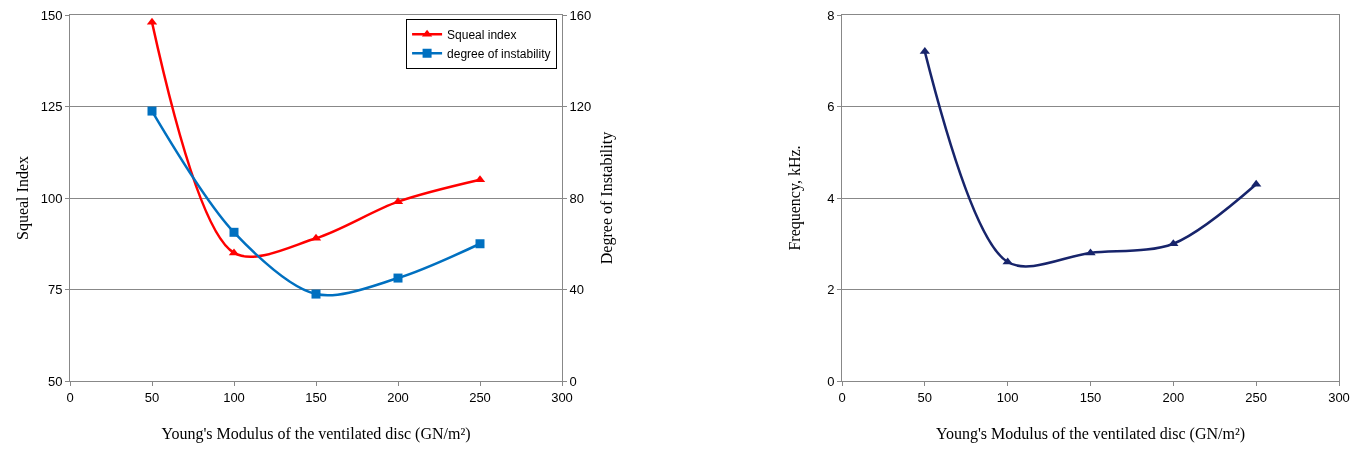 The width and height of the screenshot is (1365, 466). I want to click on legend-label: Squeal index, so click(482, 34).